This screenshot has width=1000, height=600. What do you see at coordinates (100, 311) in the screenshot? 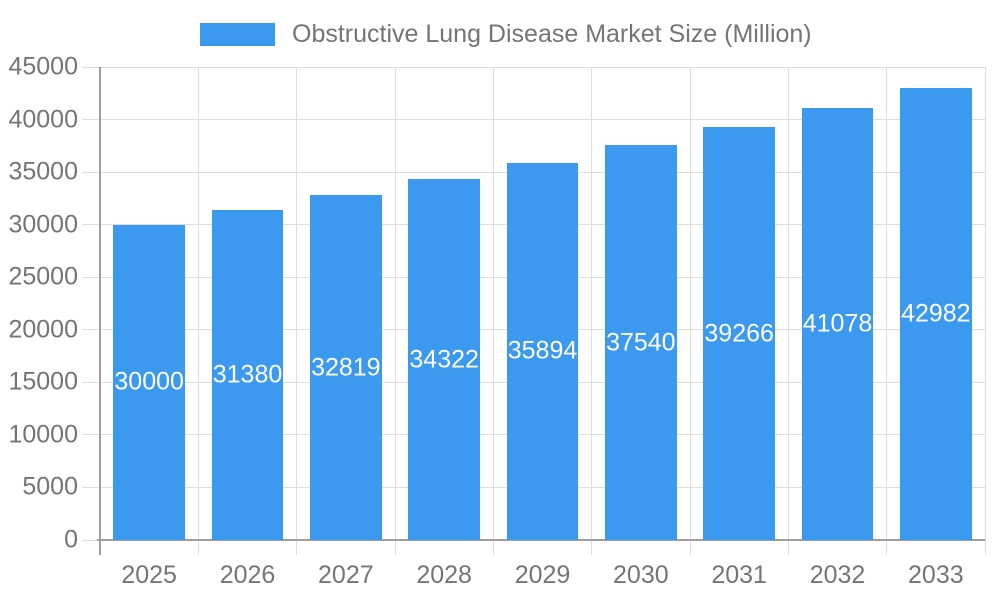
I see `y-axis-line` at bounding box center [100, 311].